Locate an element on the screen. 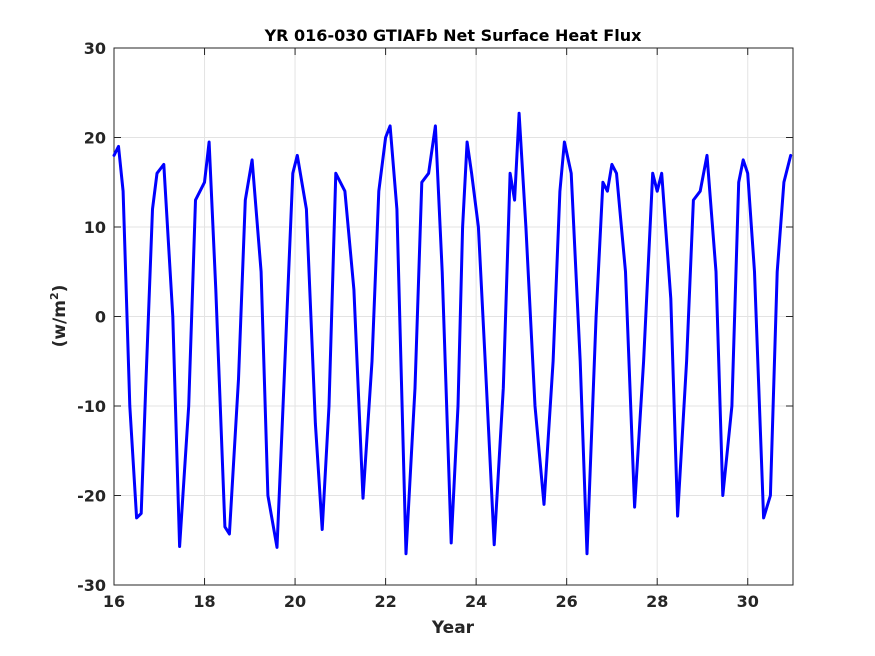  x-tick-label: 18 is located at coordinates (204, 601).